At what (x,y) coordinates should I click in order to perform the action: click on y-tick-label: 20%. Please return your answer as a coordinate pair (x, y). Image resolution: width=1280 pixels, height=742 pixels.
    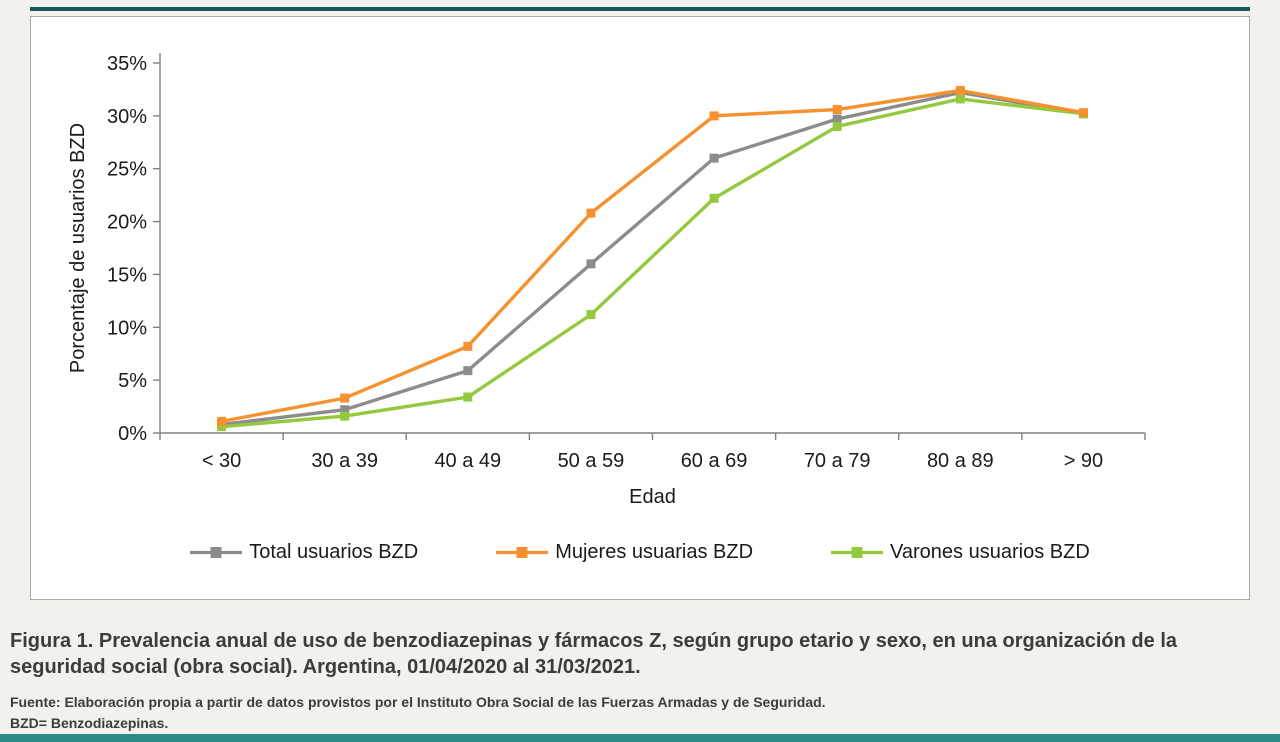
    Looking at the image, I should click on (127, 223).